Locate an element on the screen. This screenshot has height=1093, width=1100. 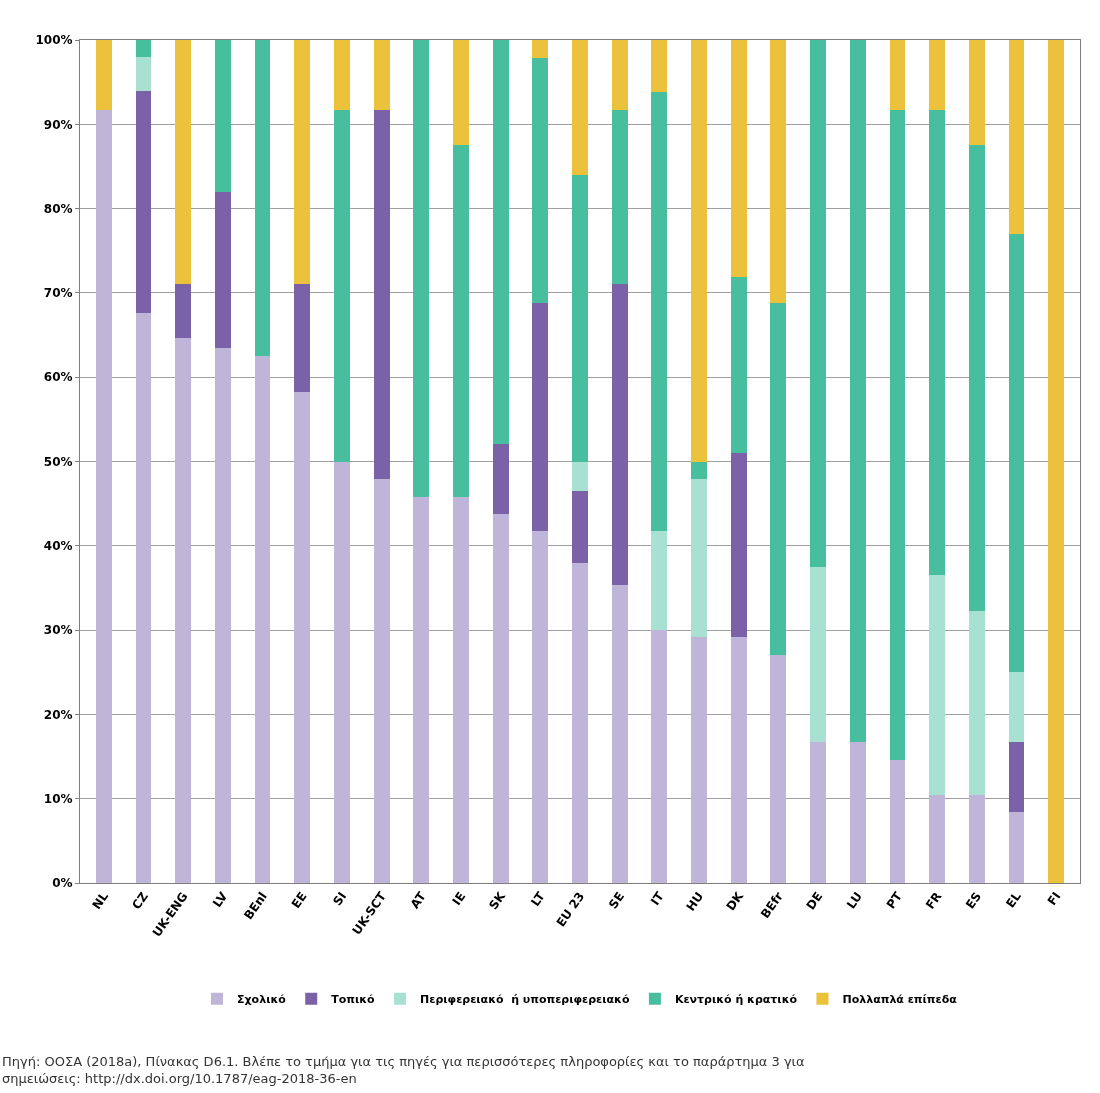
y-tick-label: 70% is located at coordinates (58, 293).